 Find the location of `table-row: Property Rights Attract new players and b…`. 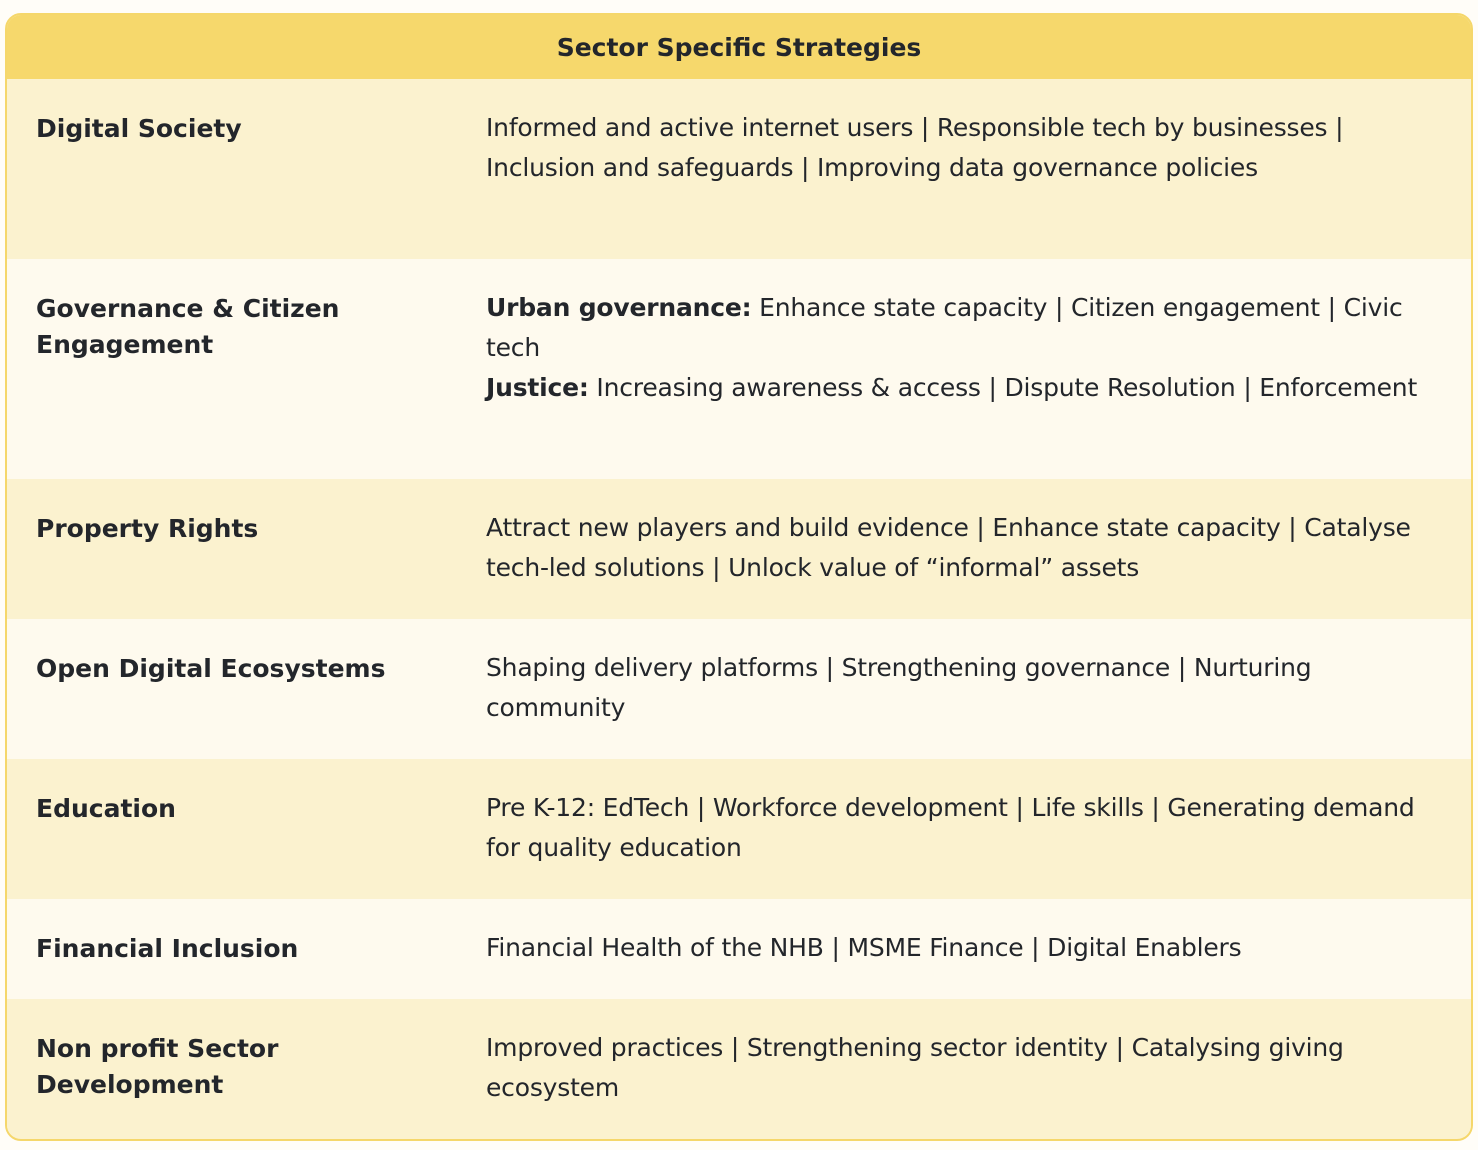

table-row: Property Rights Attract new players and b… is located at coordinates (739, 549).